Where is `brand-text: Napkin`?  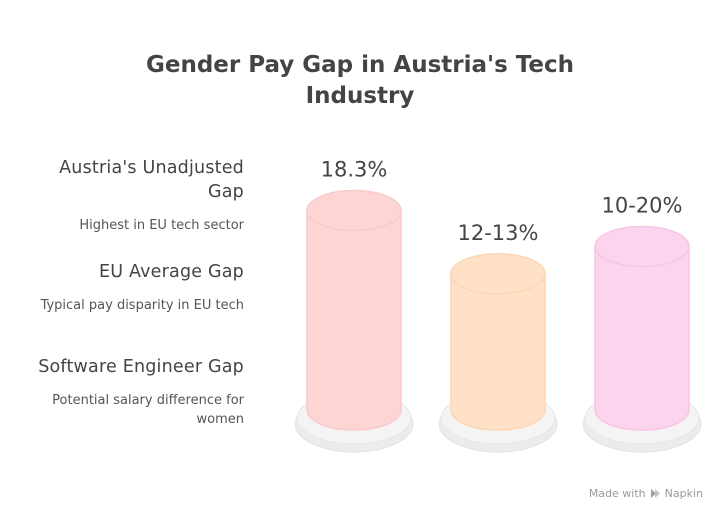 brand-text: Napkin is located at coordinates (683, 493).